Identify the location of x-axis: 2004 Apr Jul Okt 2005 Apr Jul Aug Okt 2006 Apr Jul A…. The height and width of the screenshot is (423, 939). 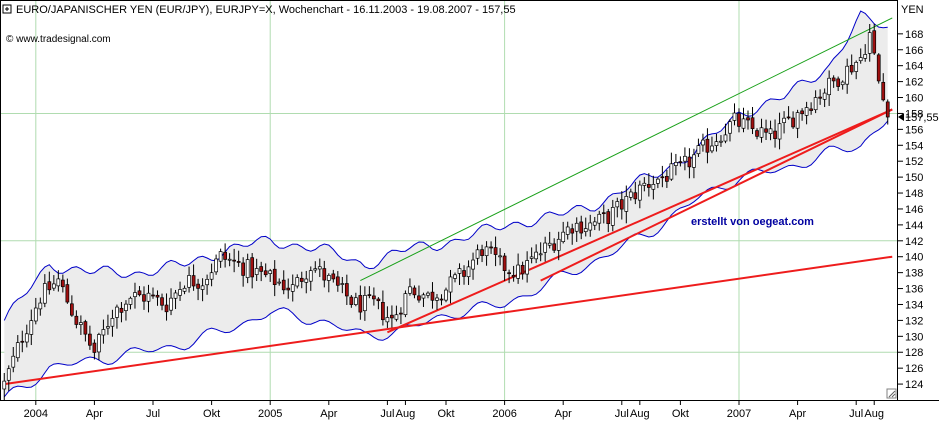
(454, 410).